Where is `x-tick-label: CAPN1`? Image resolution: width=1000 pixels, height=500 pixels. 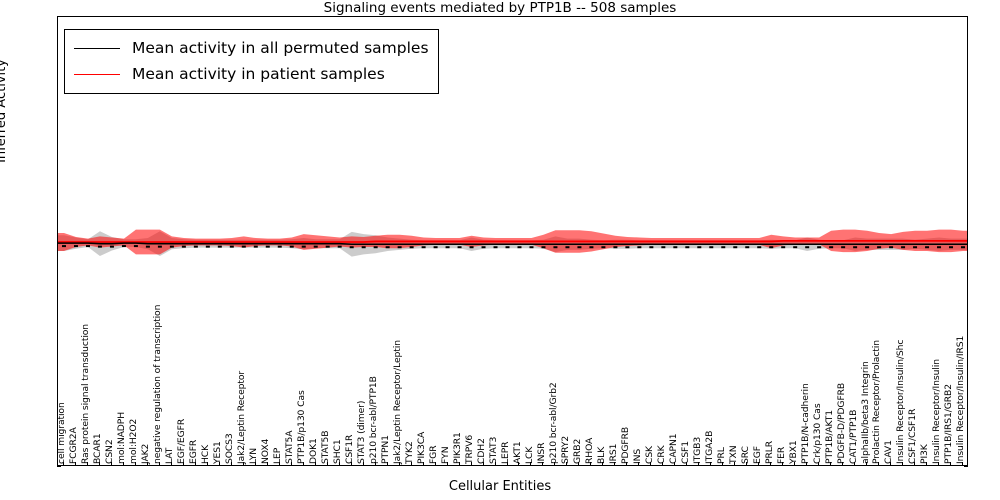
x-tick-label: CAPN1 is located at coordinates (673, 448).